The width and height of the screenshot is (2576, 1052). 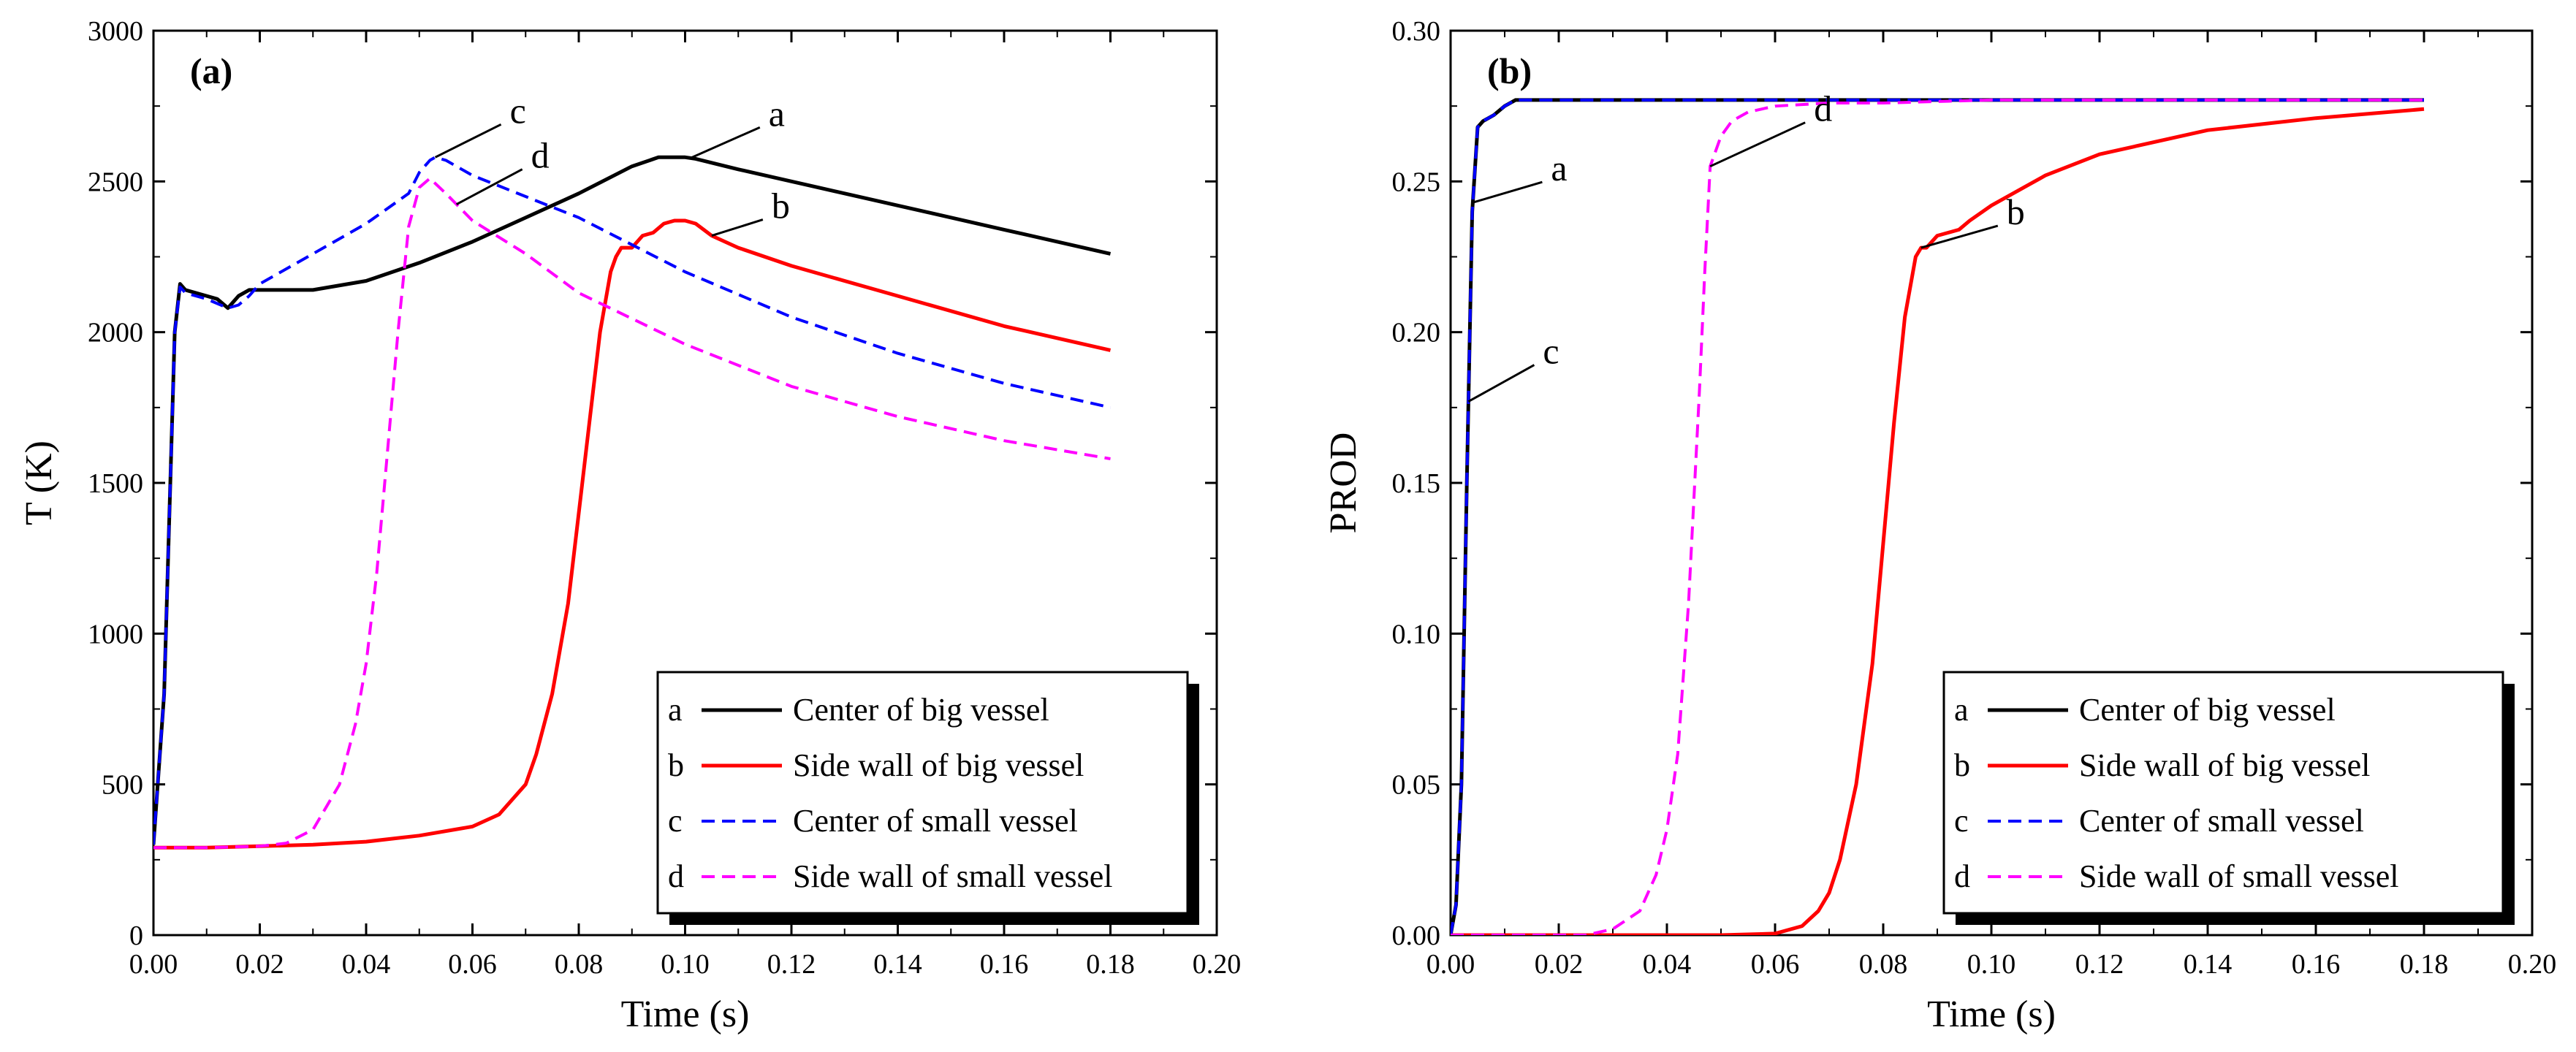 What do you see at coordinates (1416, 333) in the screenshot?
I see `y-tick-label: 0.20` at bounding box center [1416, 333].